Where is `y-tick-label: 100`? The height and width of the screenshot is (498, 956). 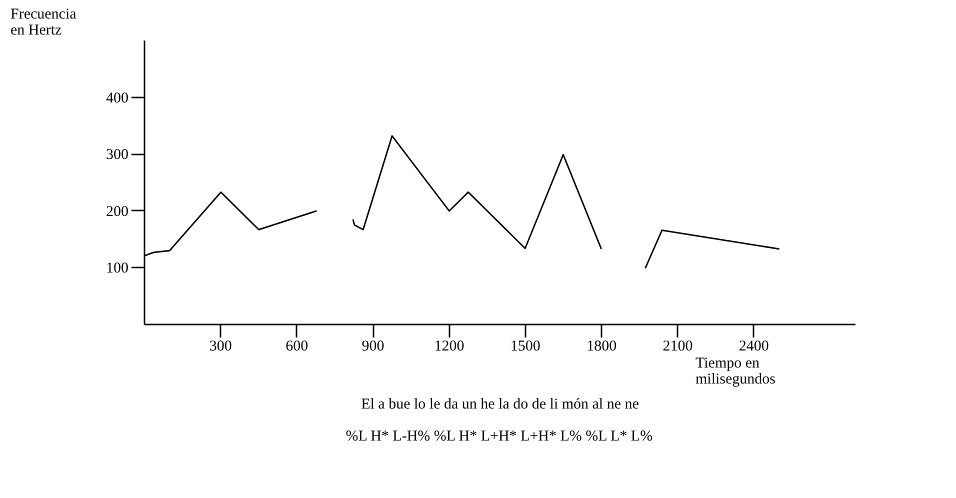 y-tick-label: 100 is located at coordinates (117, 268).